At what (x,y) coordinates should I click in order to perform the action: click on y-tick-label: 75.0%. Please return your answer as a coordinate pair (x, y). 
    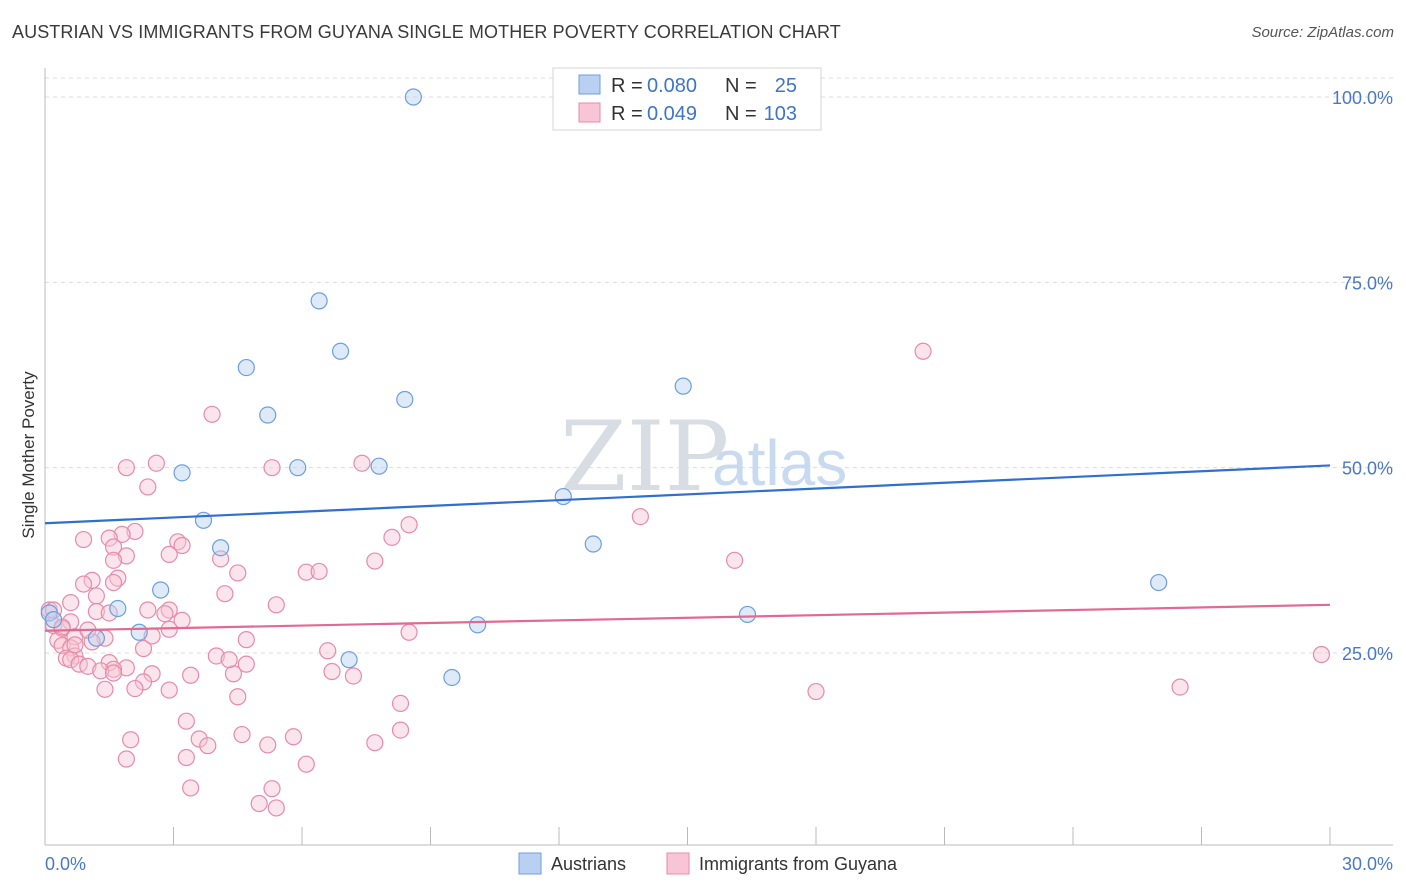
    Looking at the image, I should click on (1367, 283).